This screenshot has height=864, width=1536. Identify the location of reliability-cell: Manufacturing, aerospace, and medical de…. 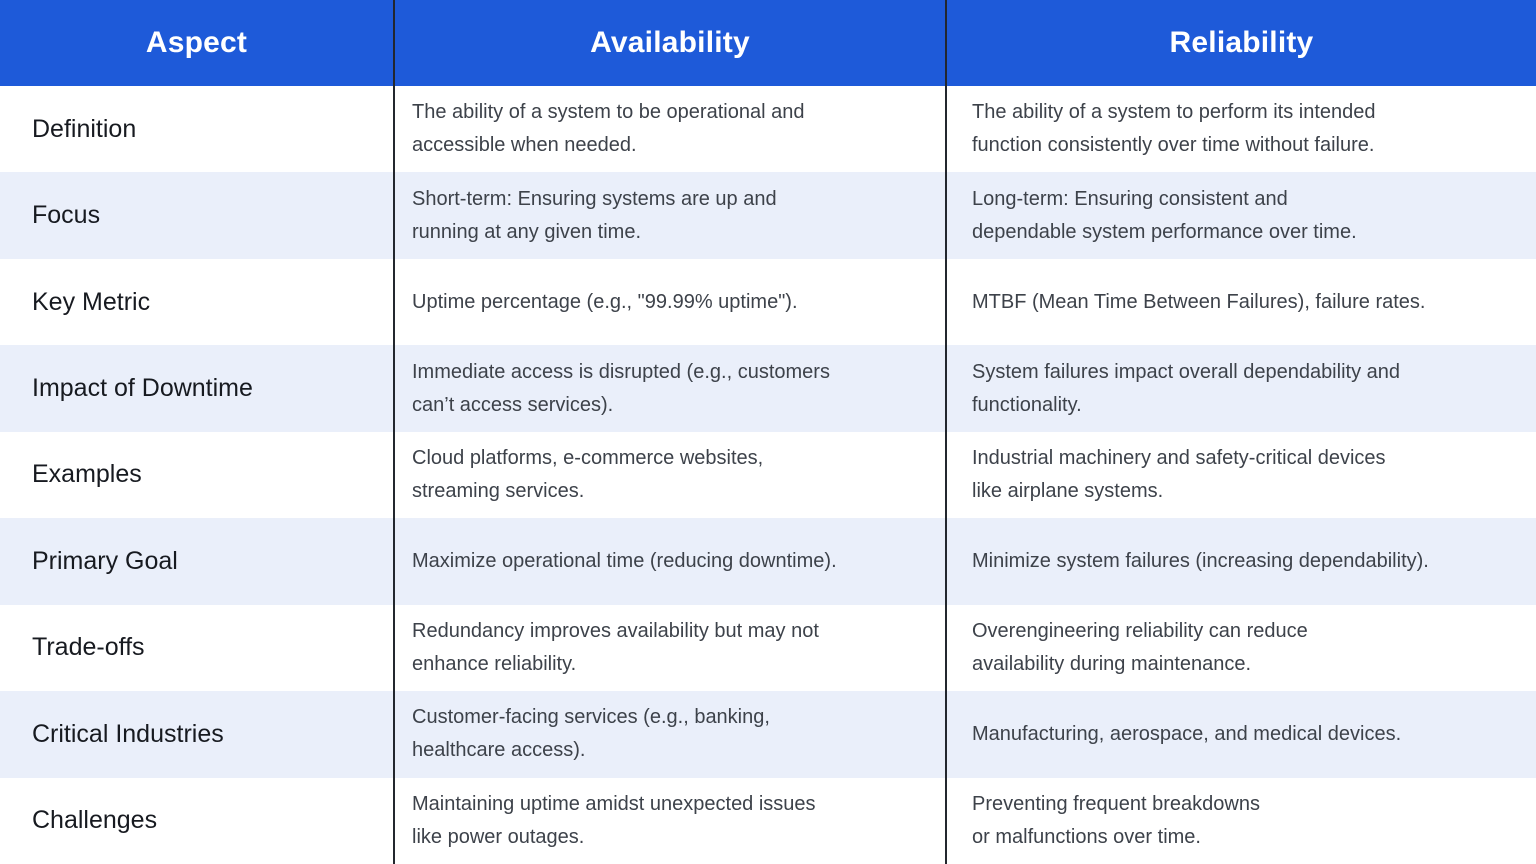
(1240, 734).